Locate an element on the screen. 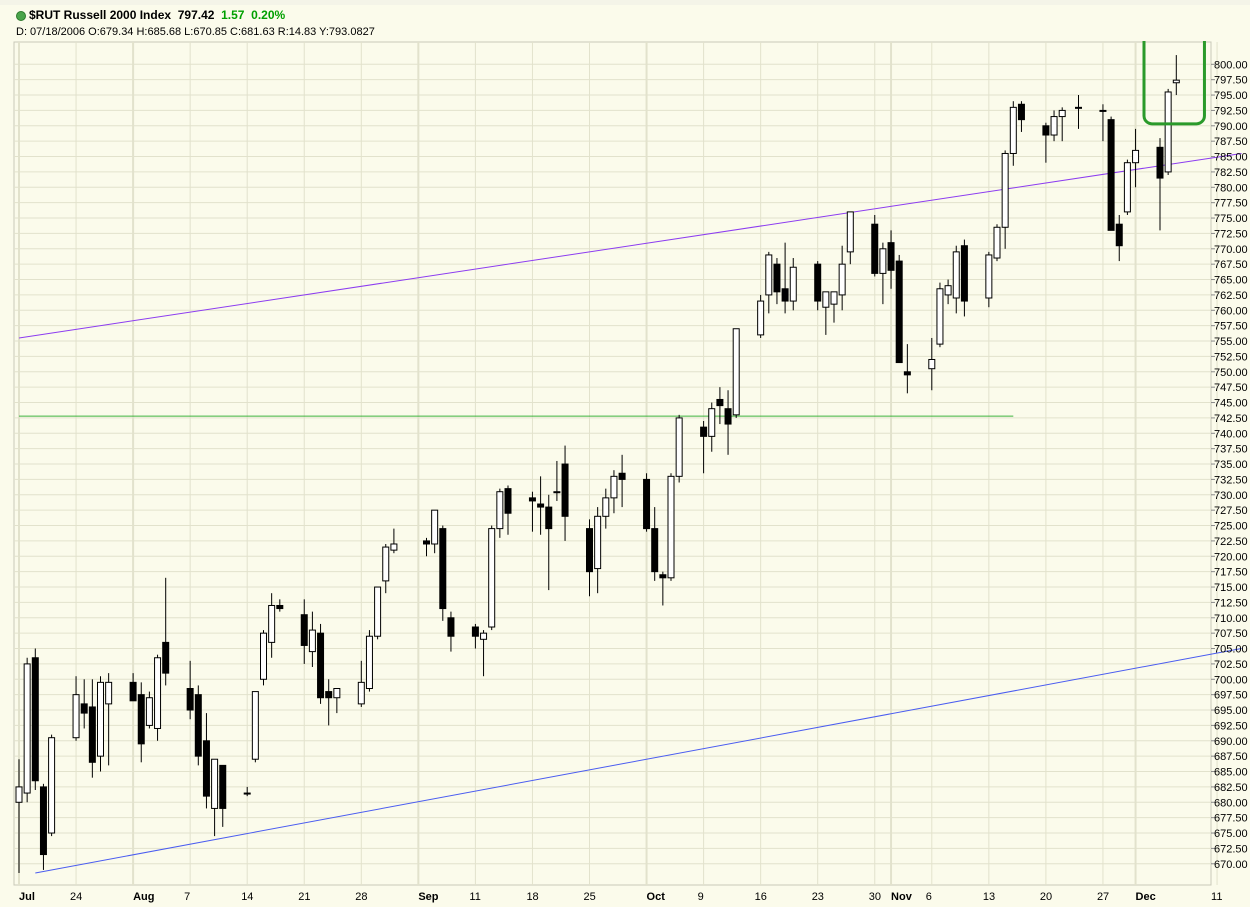 This screenshot has width=1250, height=907. status-dot-icon is located at coordinates (21, 15).